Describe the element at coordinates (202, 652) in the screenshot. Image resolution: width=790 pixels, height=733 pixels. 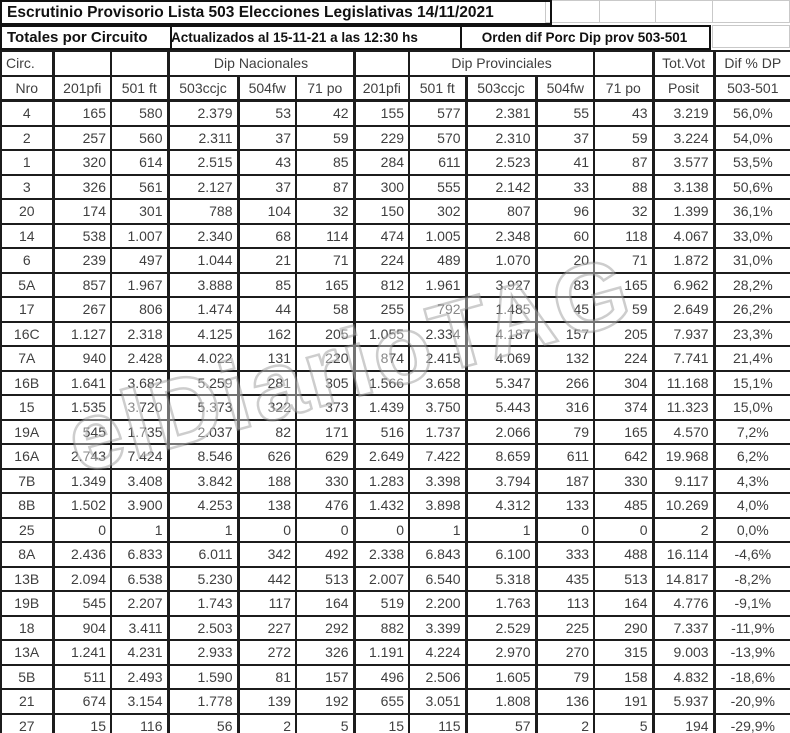
I see `value-cell: 2.933` at that location.